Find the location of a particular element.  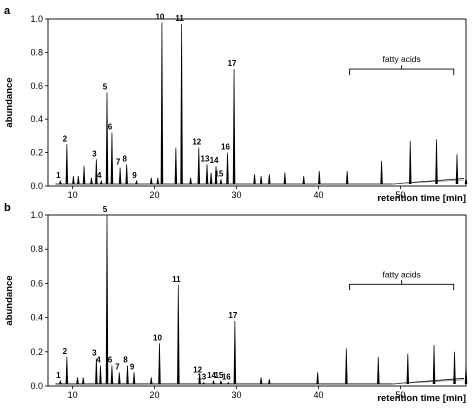

x-tick-label: 20 is located at coordinates (155, 195).